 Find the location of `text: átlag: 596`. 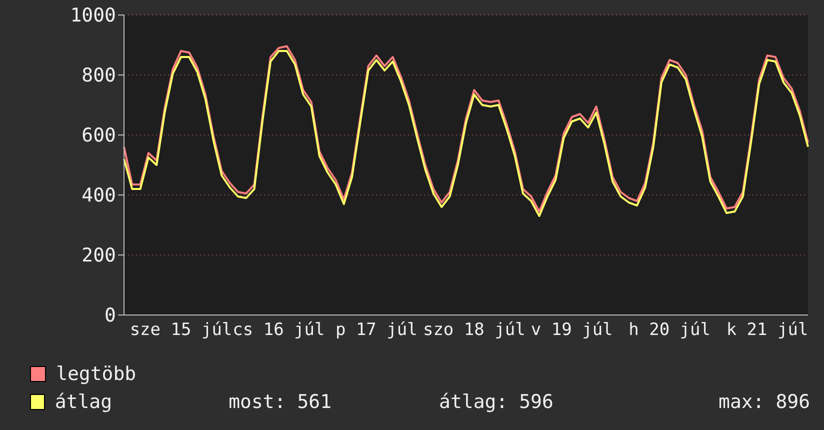

text: átlag: 596 is located at coordinates (496, 402).